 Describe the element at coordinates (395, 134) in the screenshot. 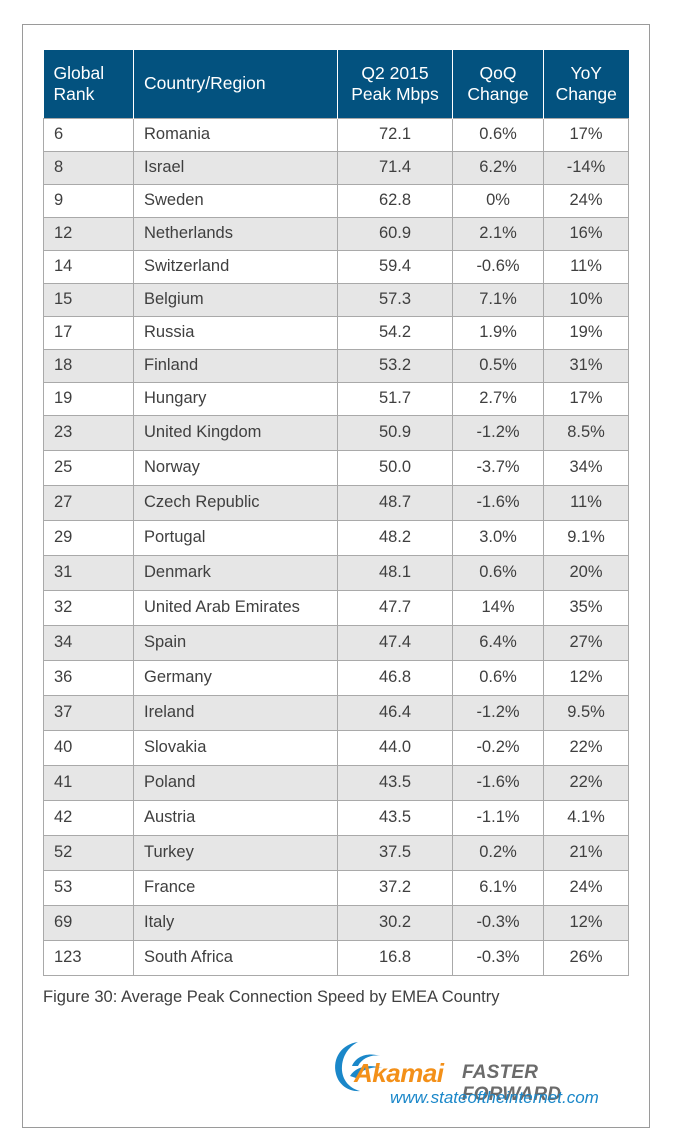

I see `peak-mbps-cell: 72.1` at that location.